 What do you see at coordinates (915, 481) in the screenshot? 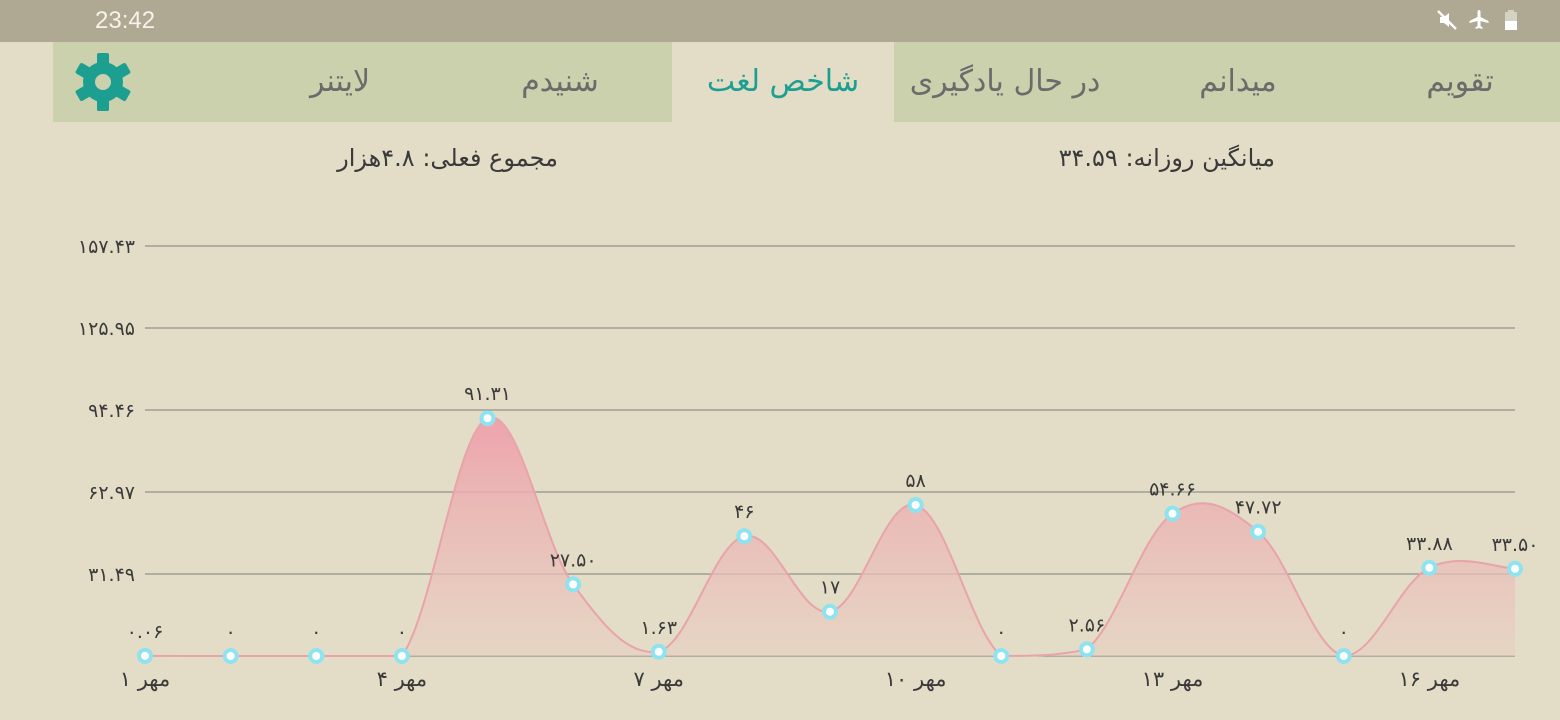
I see `data-label: ۵۸` at bounding box center [915, 481].